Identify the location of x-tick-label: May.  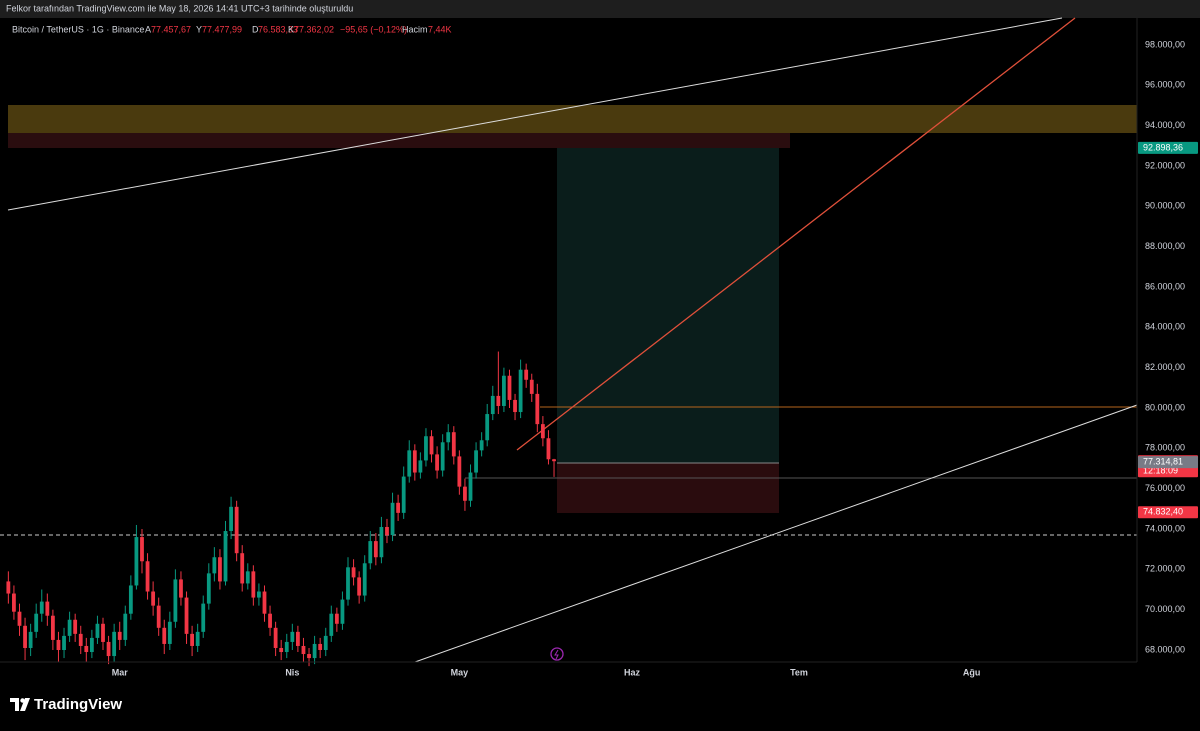
(460, 672).